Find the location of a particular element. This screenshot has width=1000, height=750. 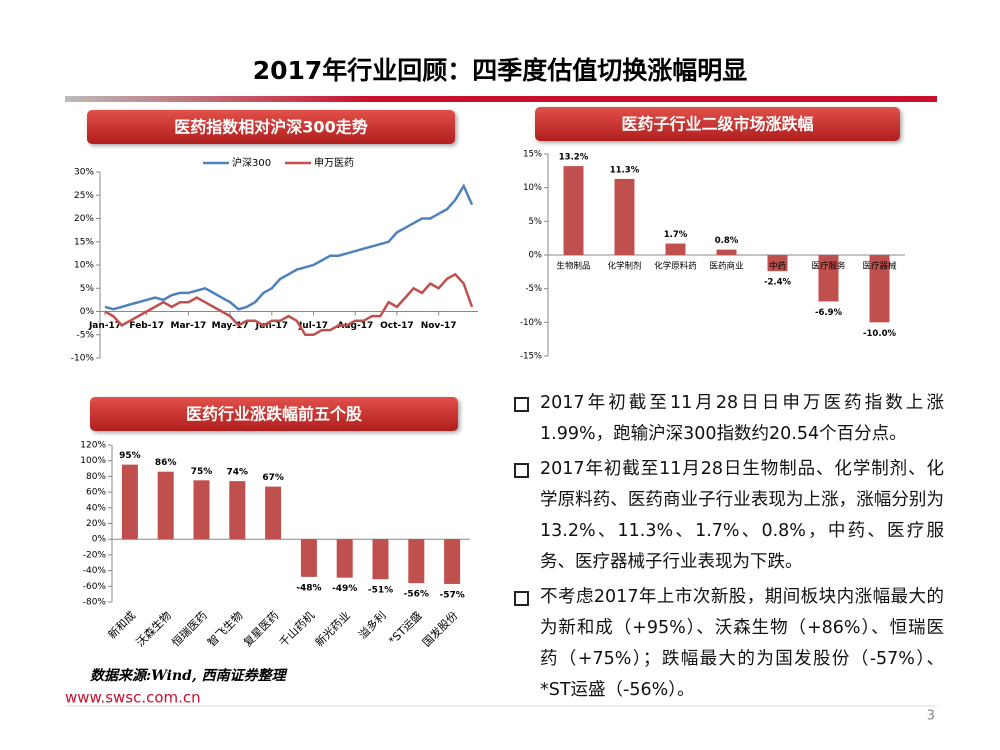

title-rule is located at coordinates (501, 99).